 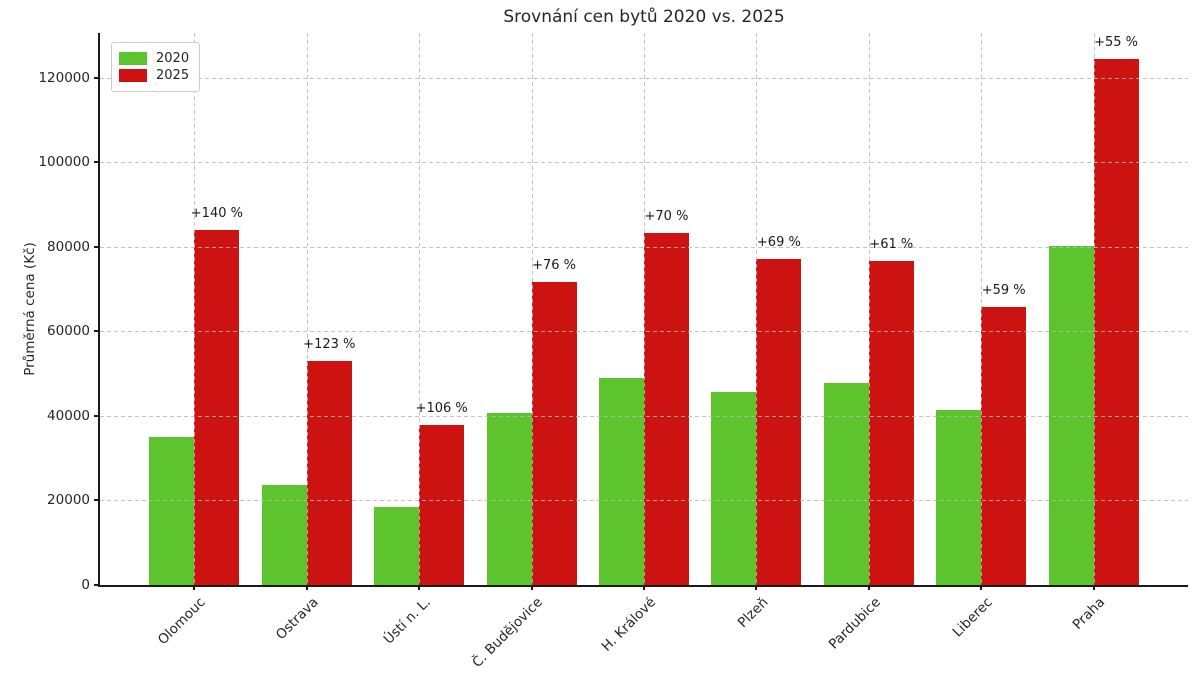 I want to click on bar-2020-olomouc, so click(x=172, y=511).